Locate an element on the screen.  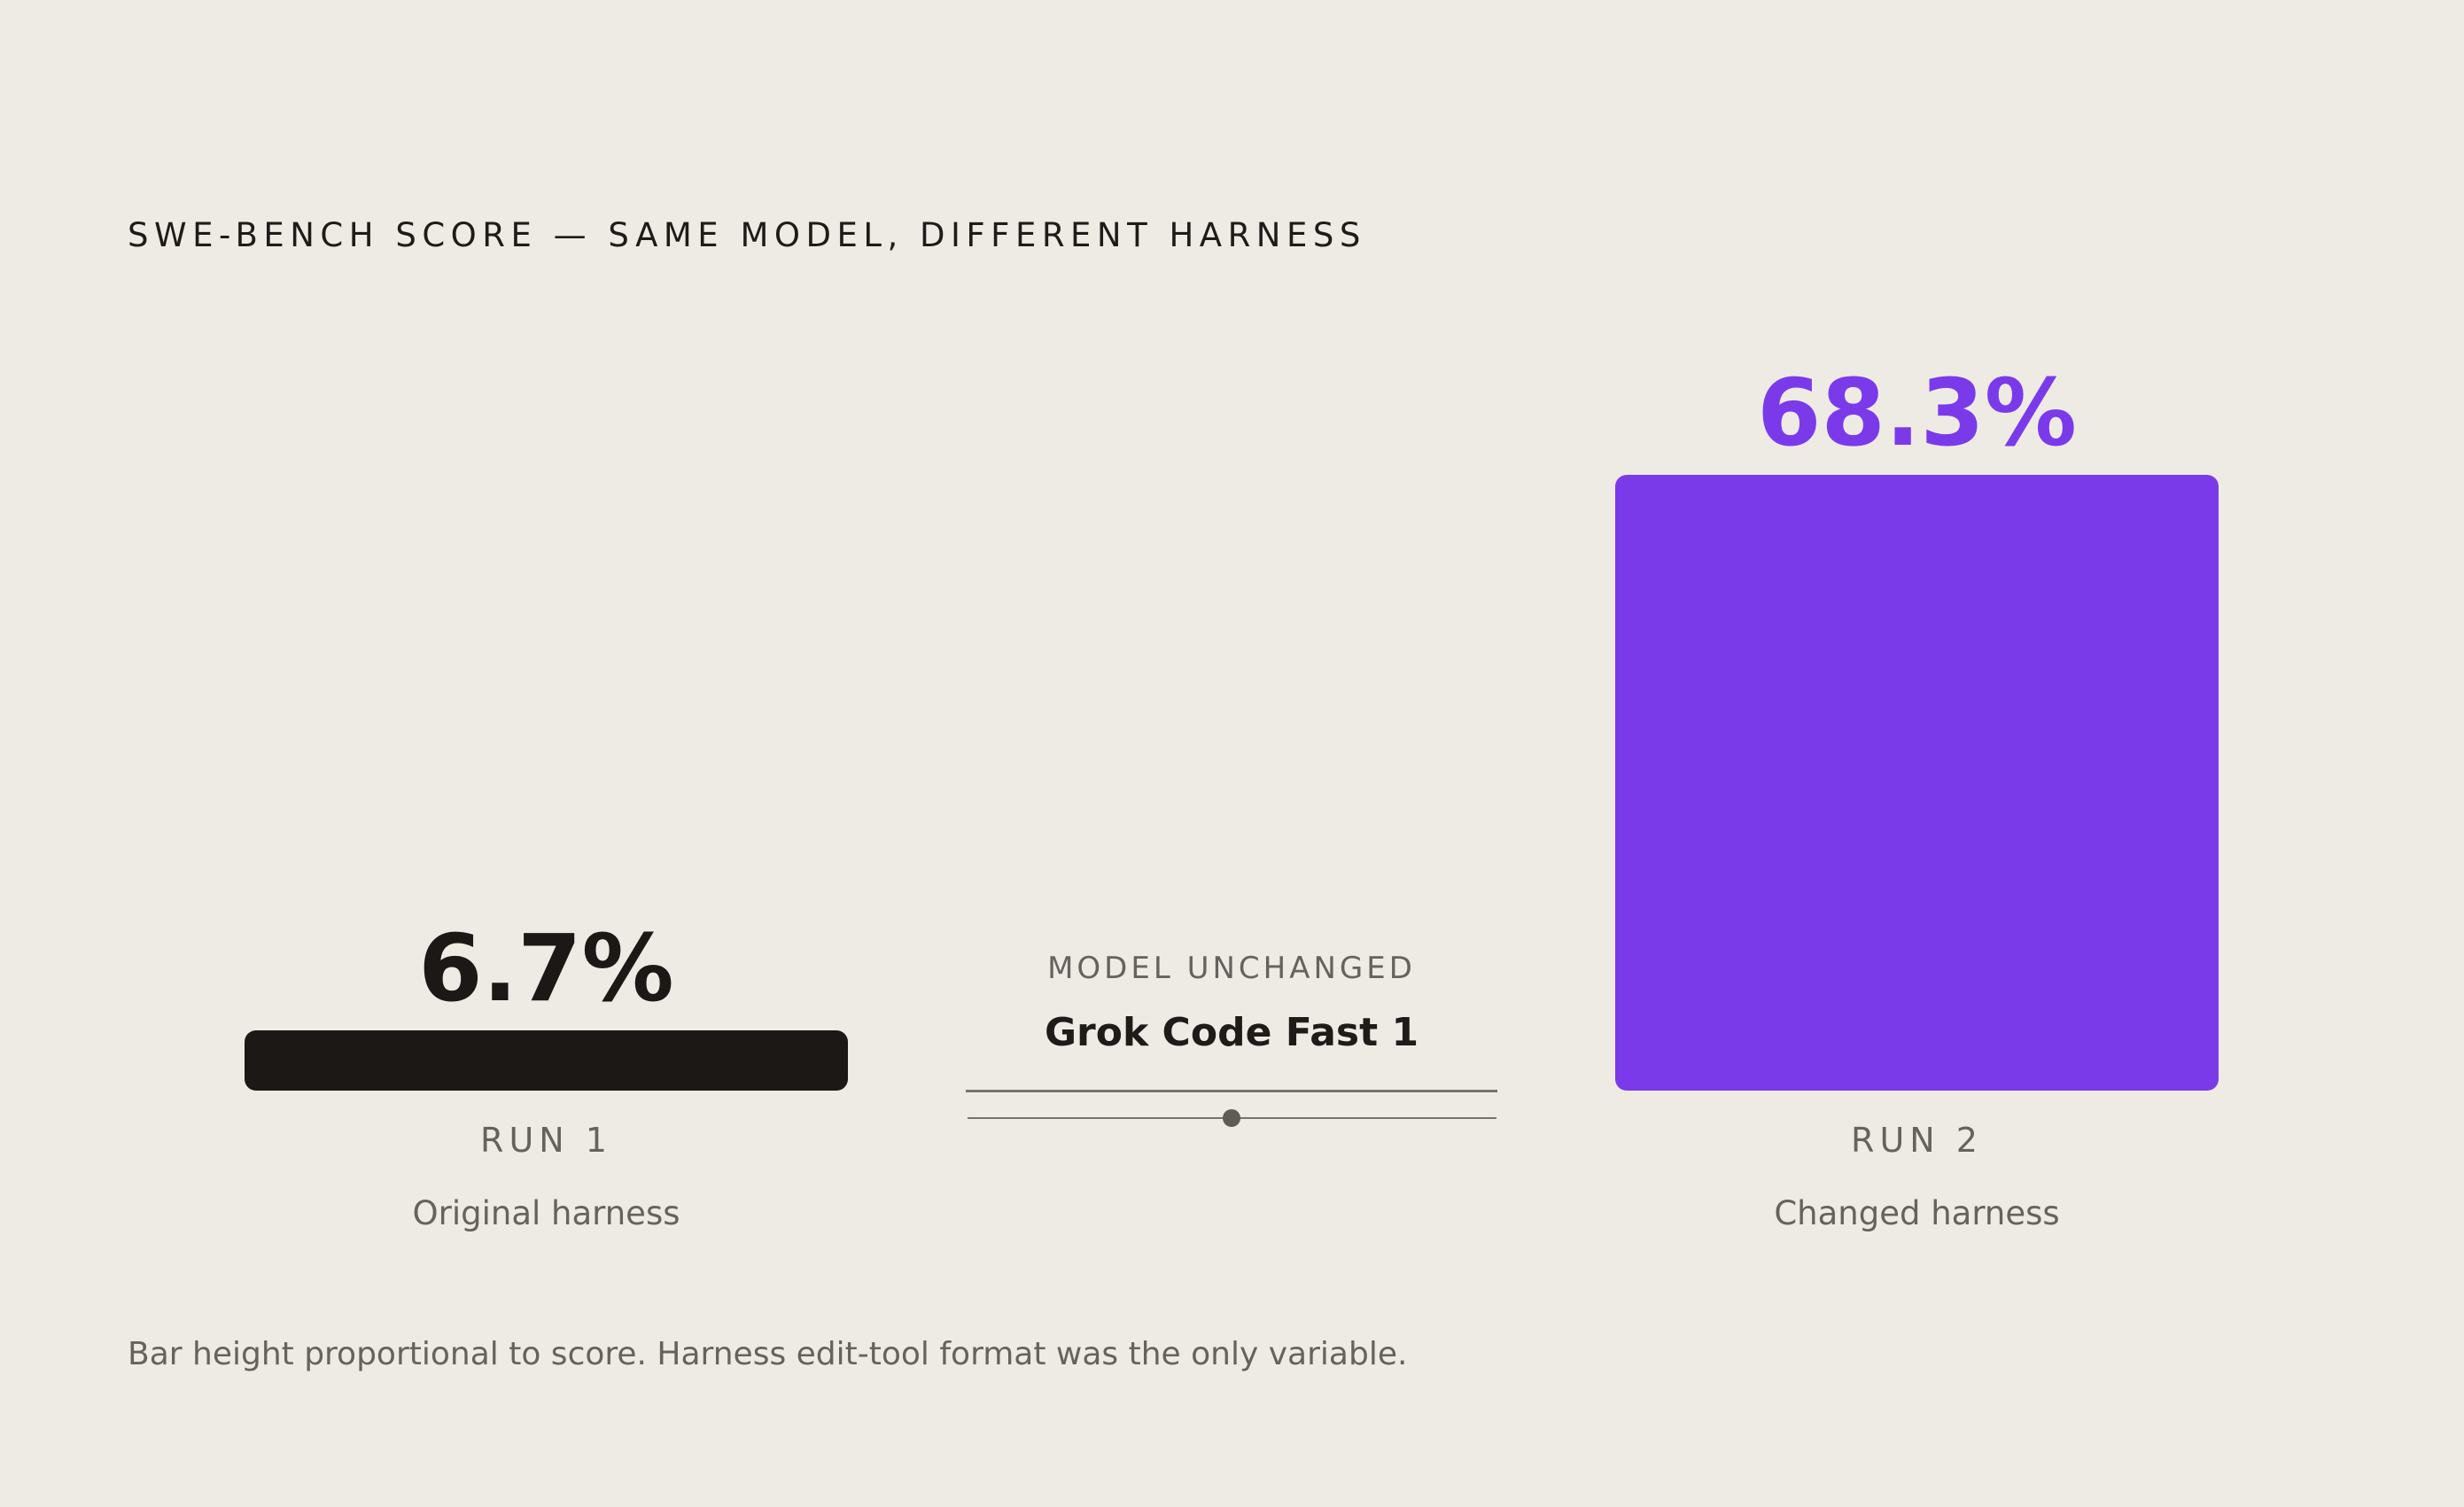
category-label-run-2: RUN 2 is located at coordinates (1917, 1141).